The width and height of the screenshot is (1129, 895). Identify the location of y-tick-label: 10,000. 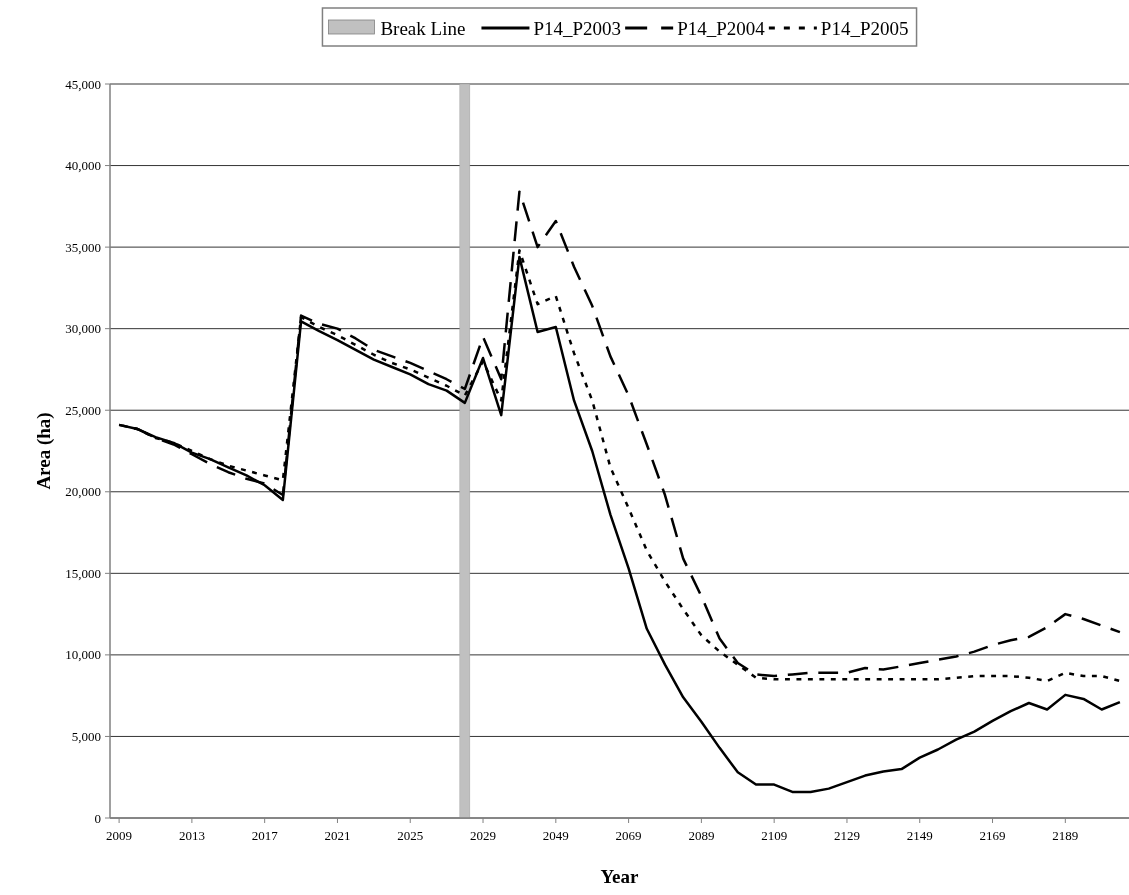
(83, 655).